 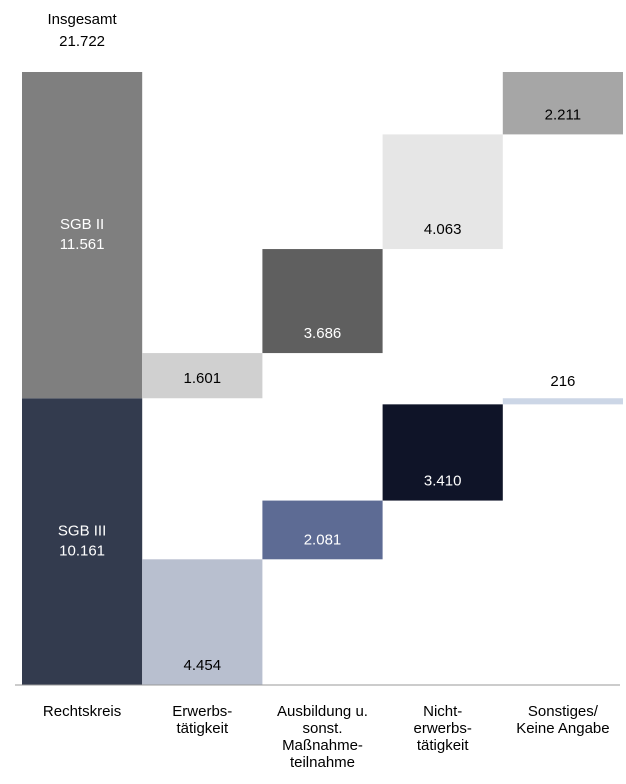 What do you see at coordinates (443, 728) in the screenshot?
I see `x-tick-label: erwerbs-` at bounding box center [443, 728].